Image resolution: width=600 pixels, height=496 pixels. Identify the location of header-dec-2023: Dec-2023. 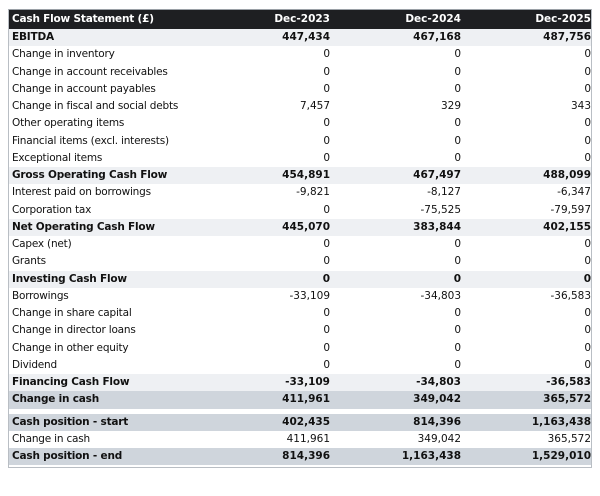
(302, 19).